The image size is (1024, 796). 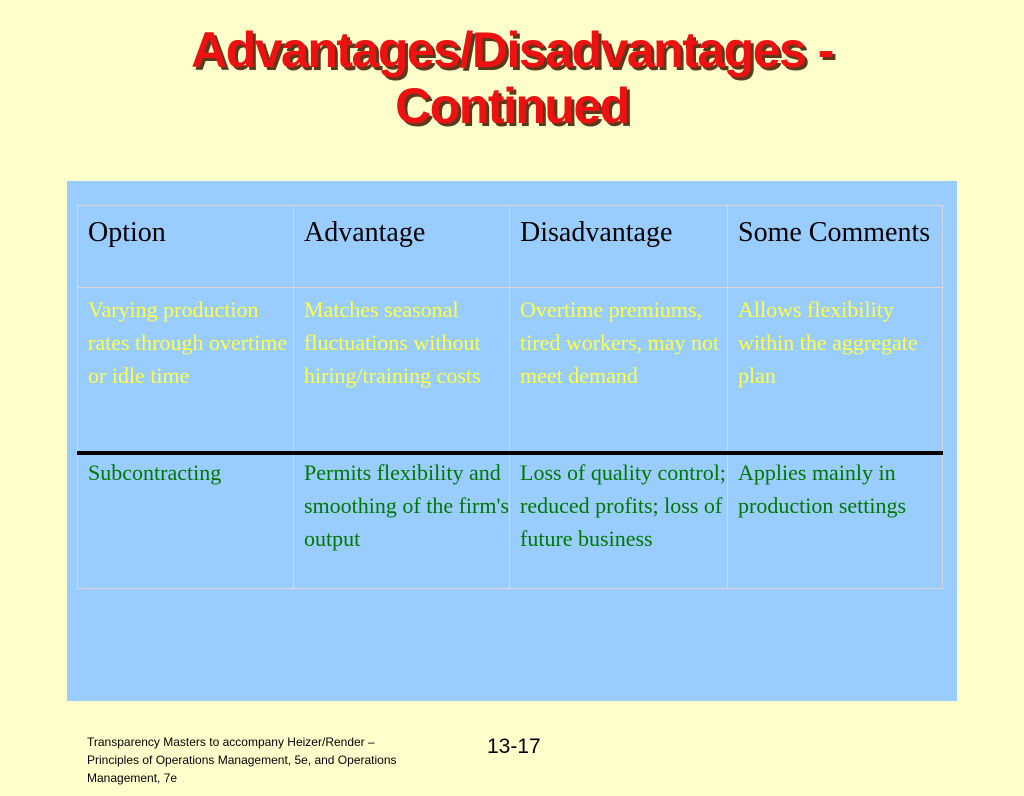 What do you see at coordinates (834, 232) in the screenshot?
I see `header-cell-comments: Some Comments` at bounding box center [834, 232].